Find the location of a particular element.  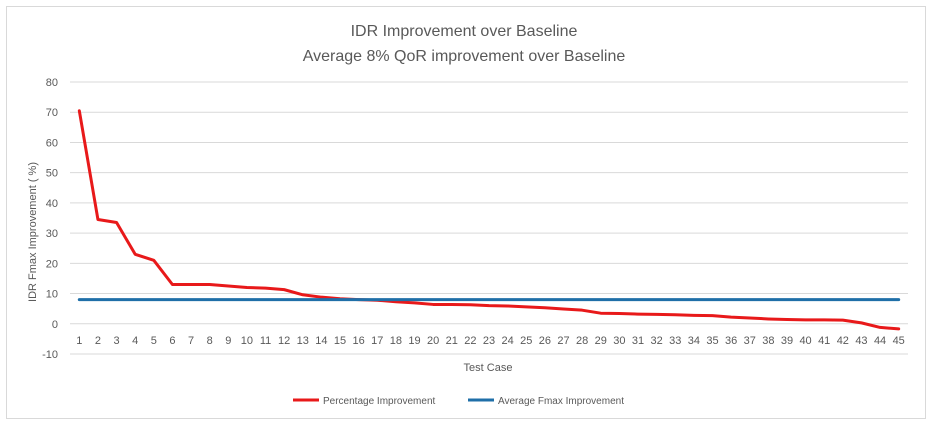

x-tick-label: 26 is located at coordinates (545, 341).